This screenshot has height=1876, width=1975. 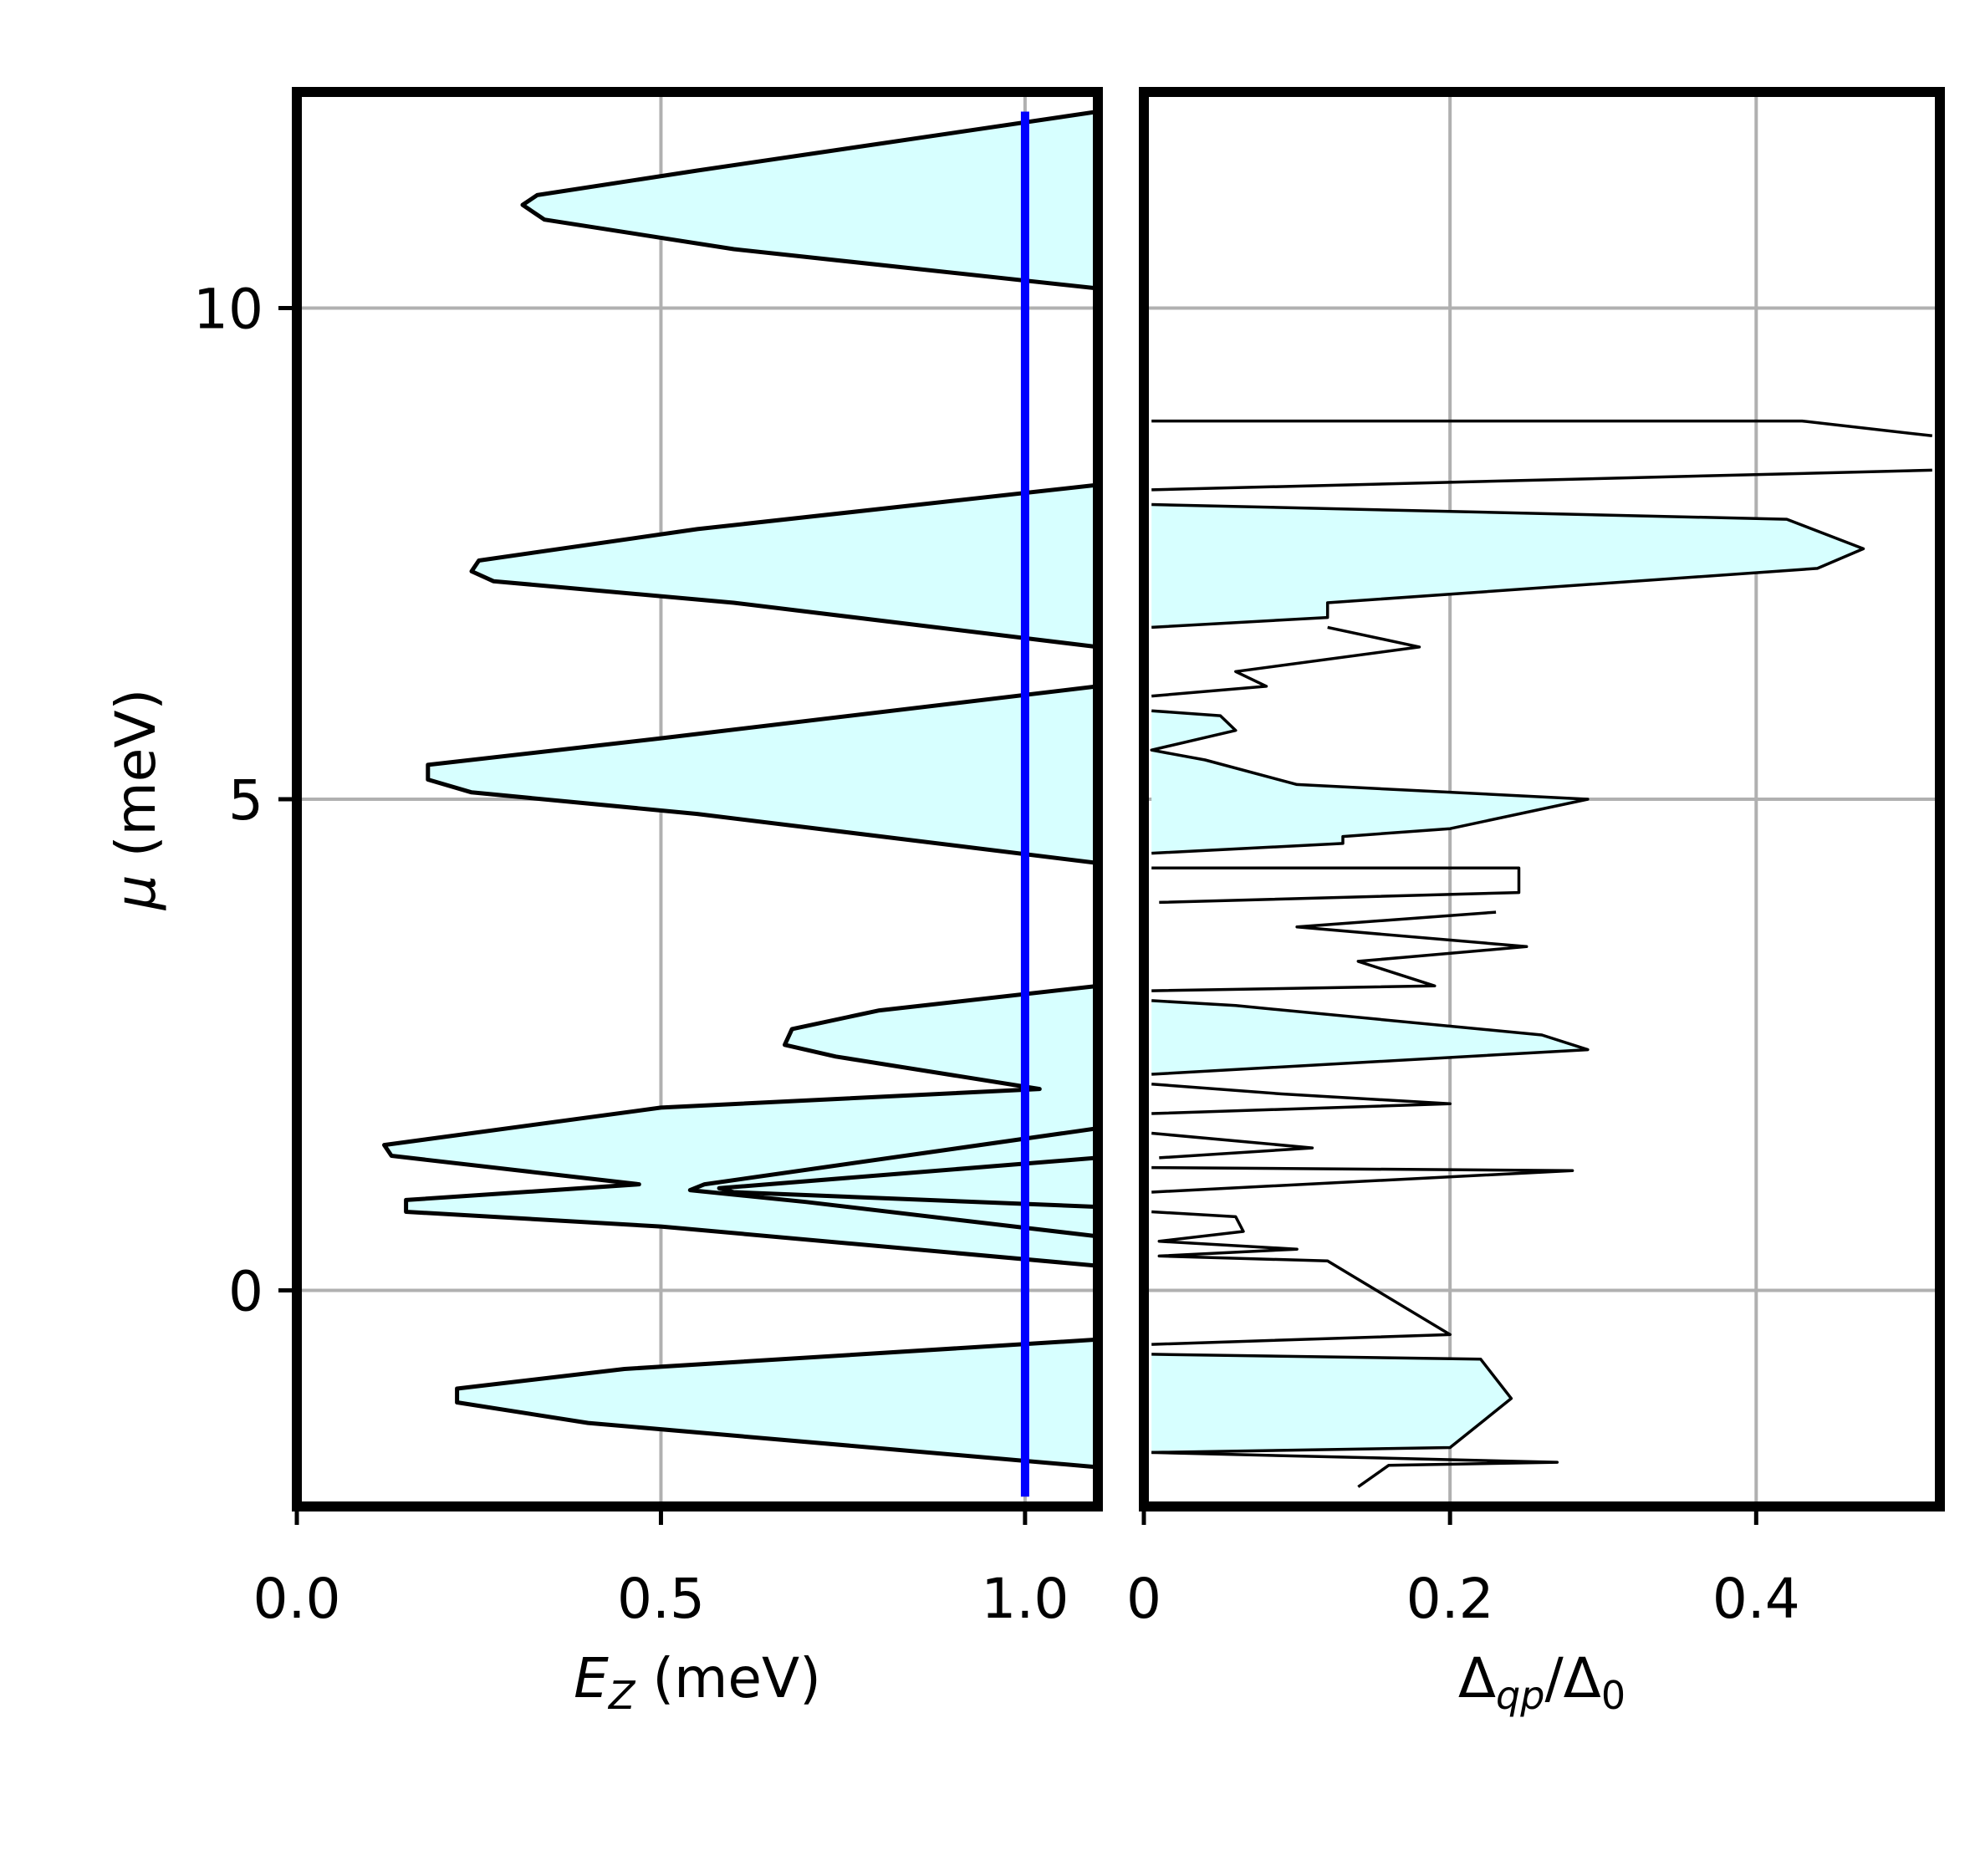 I want to click on left-xtick-label-1: 0.5, so click(x=661, y=1599).